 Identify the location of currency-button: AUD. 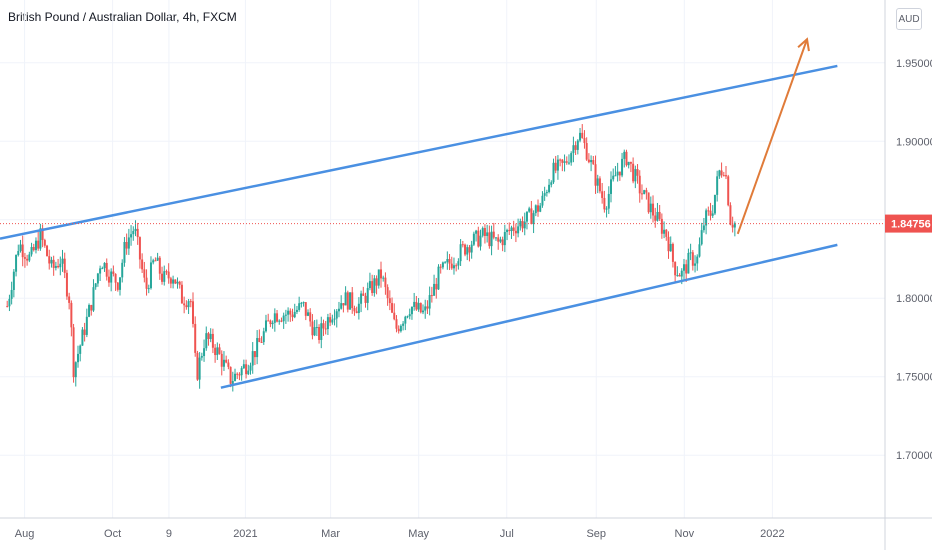
(909, 19).